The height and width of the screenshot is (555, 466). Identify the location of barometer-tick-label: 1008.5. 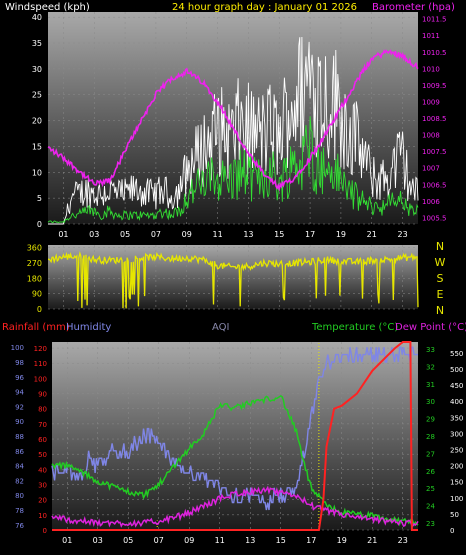
(434, 119).